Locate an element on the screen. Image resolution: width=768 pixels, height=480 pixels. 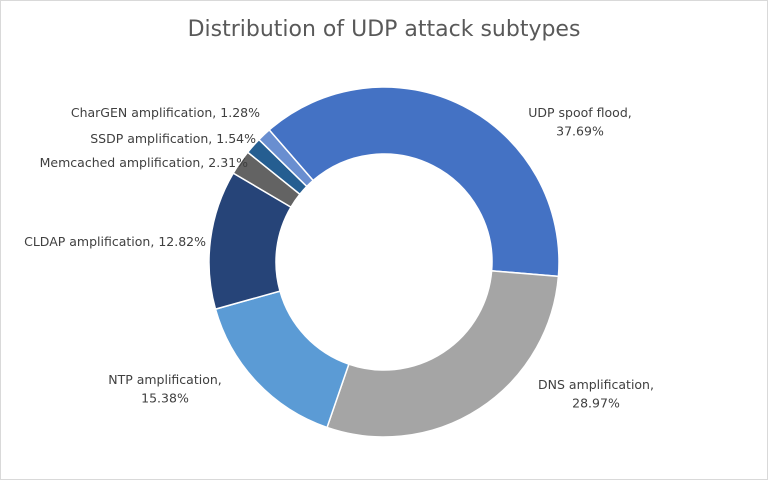
category-label: UDP spoof flood is located at coordinates (578, 112).